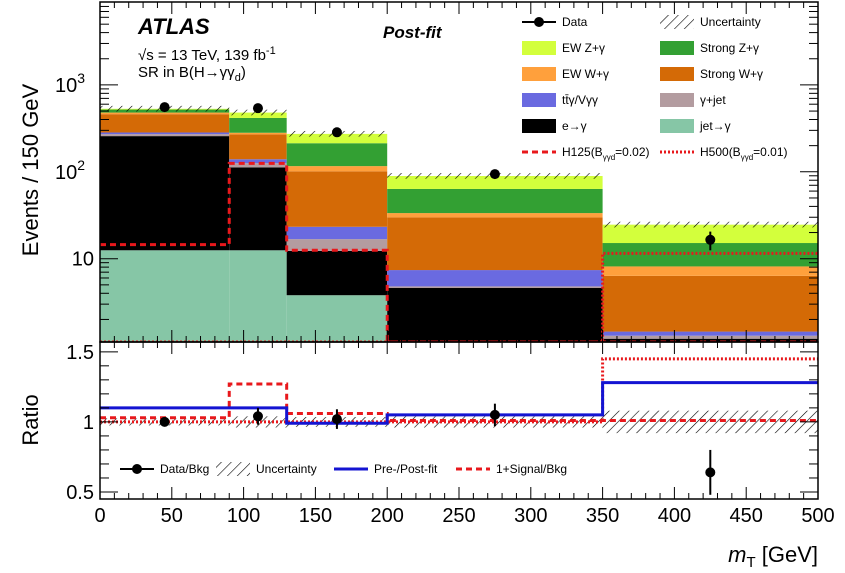 The height and width of the screenshot is (573, 845). What do you see at coordinates (387, 516) in the screenshot?
I see `x-tick-label: 200` at bounding box center [387, 516].